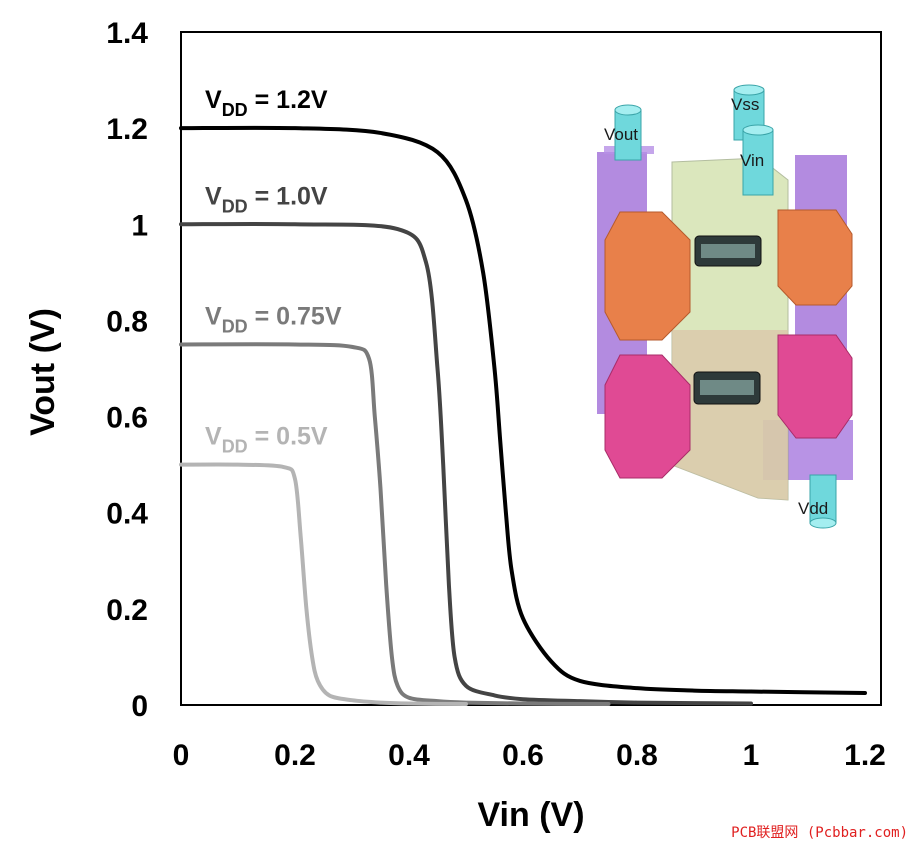 This screenshot has width=914, height=846. Describe the element at coordinates (725, 306) in the screenshot. I see `transistor-3d-inset: Vout Vss Vin Vdd` at that location.